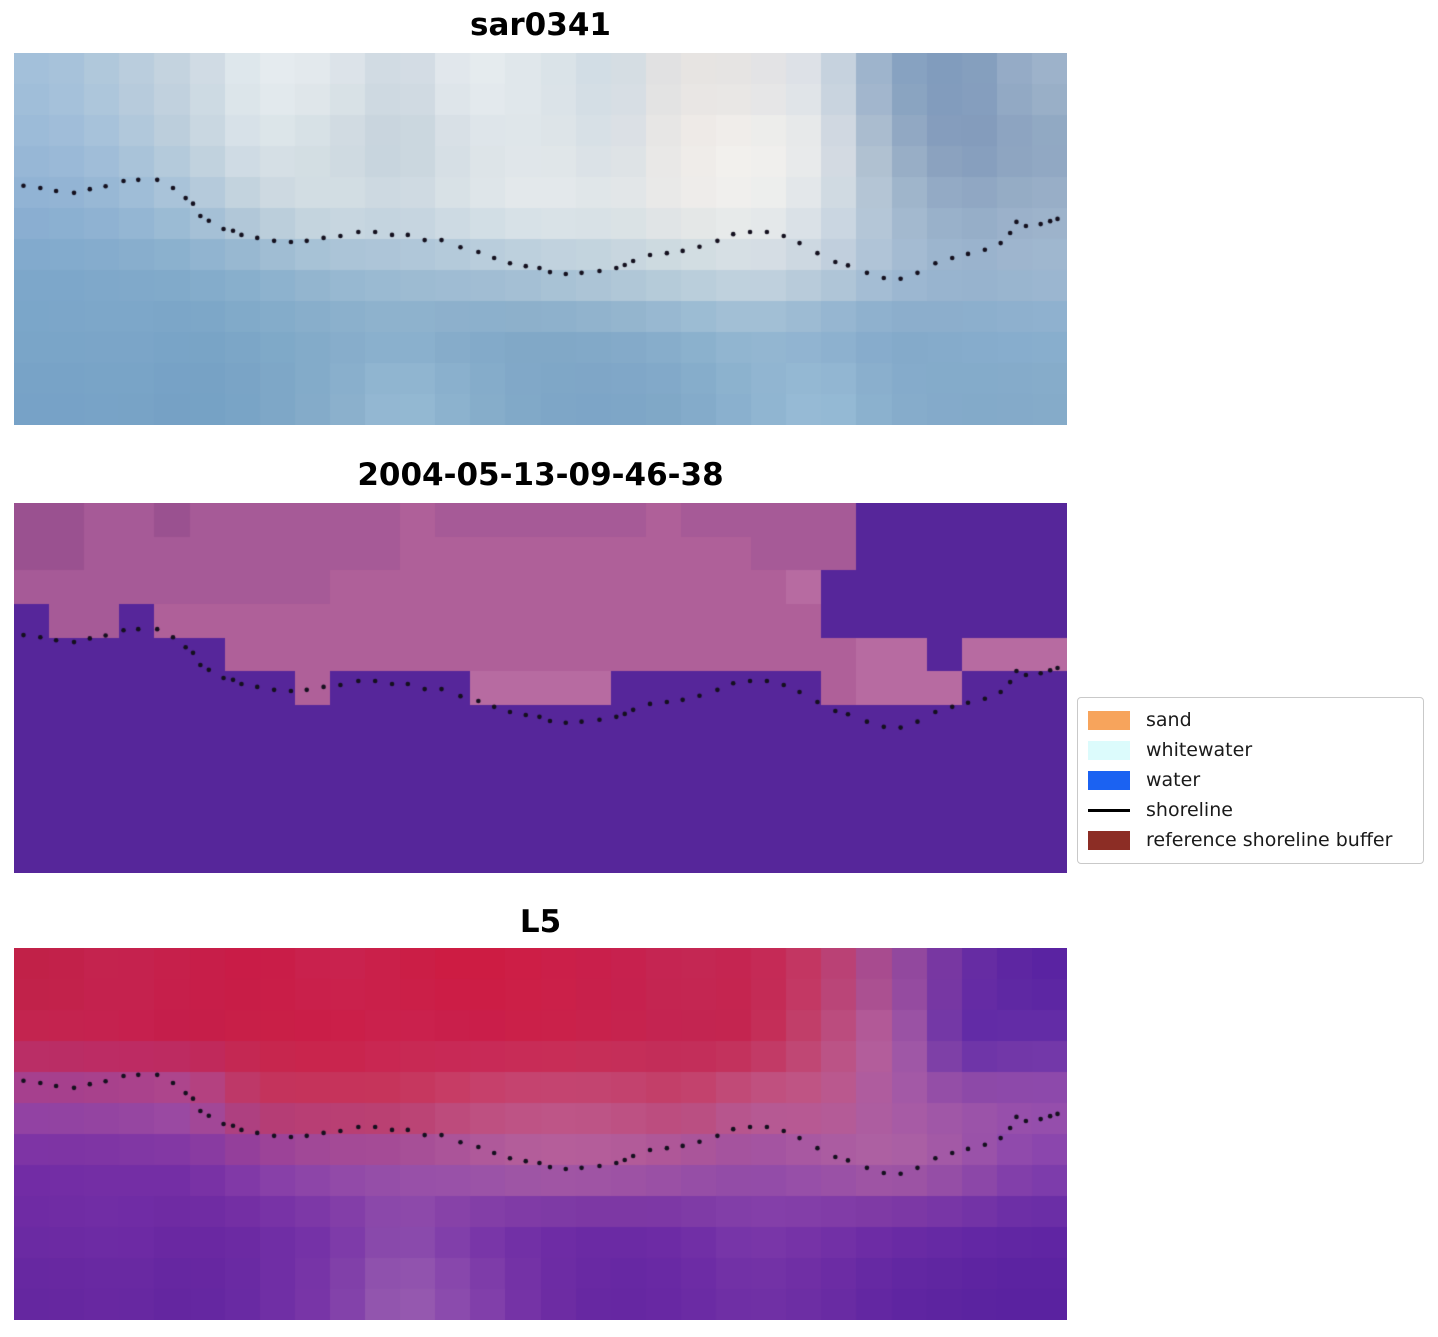  I want to click on shoreline-line-icon, so click(1109, 810).